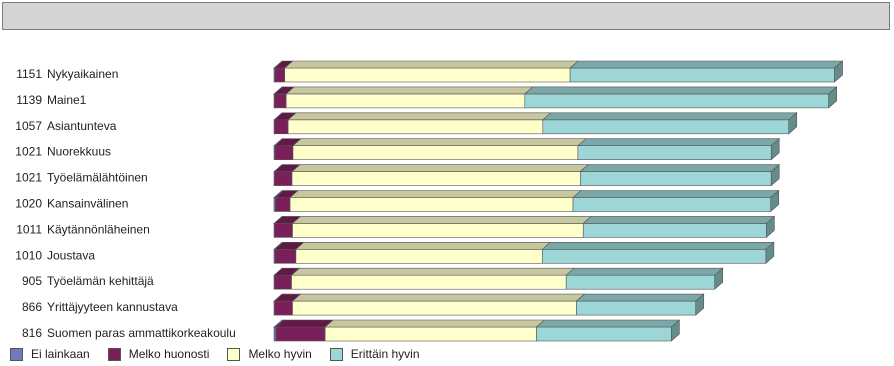 Image resolution: width=894 pixels, height=366 pixels. I want to click on category-label: Nykyaikainen, so click(82, 74).